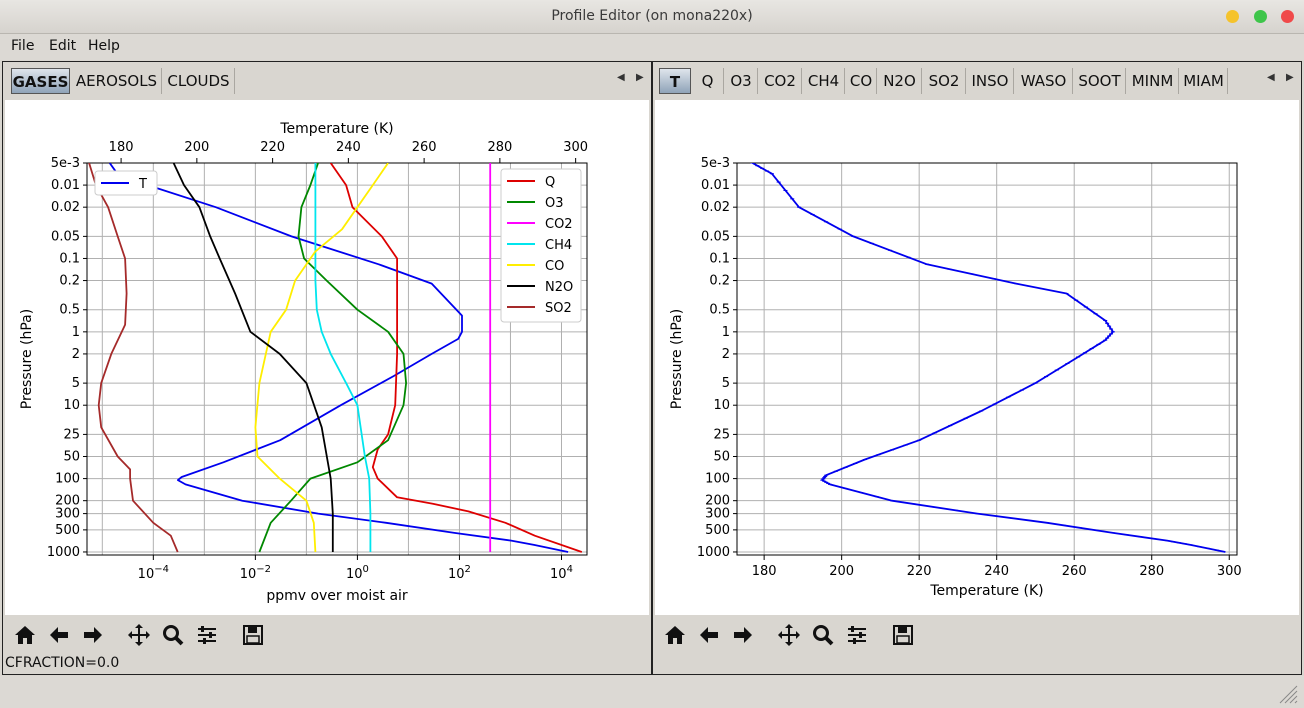 This screenshot has width=1304, height=708. What do you see at coordinates (1204, 81) in the screenshot?
I see `tab-miam: MIAM` at bounding box center [1204, 81].